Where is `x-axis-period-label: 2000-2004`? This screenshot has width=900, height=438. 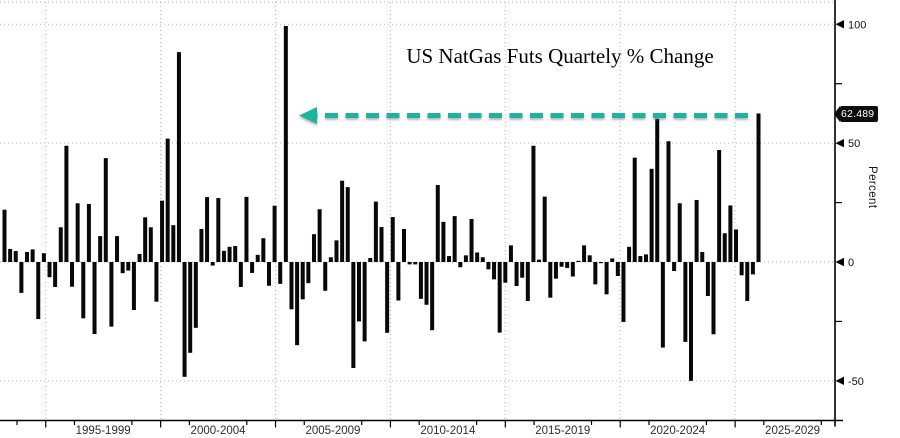 x-axis-period-label: 2000-2004 is located at coordinates (219, 431).